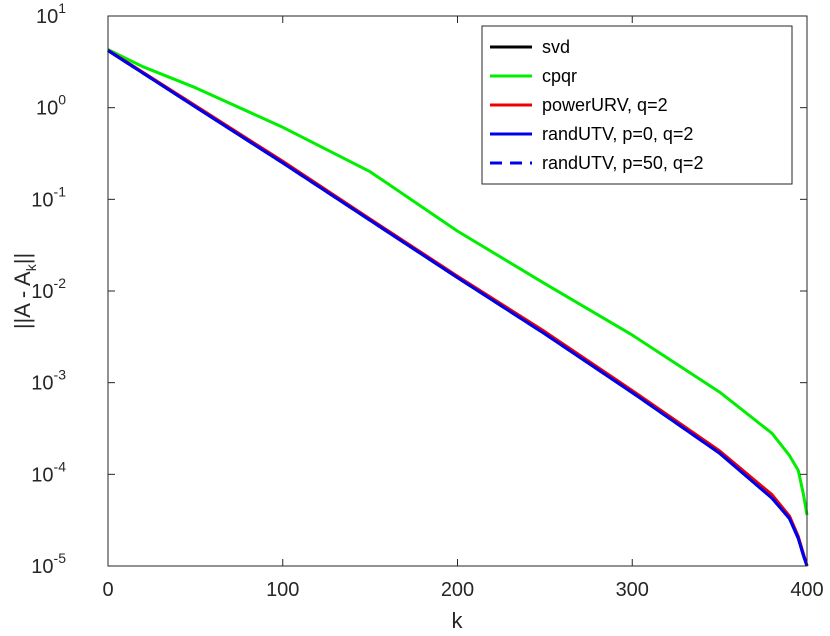  What do you see at coordinates (457, 590) in the screenshot?
I see `x-tick-label: 200` at bounding box center [457, 590].